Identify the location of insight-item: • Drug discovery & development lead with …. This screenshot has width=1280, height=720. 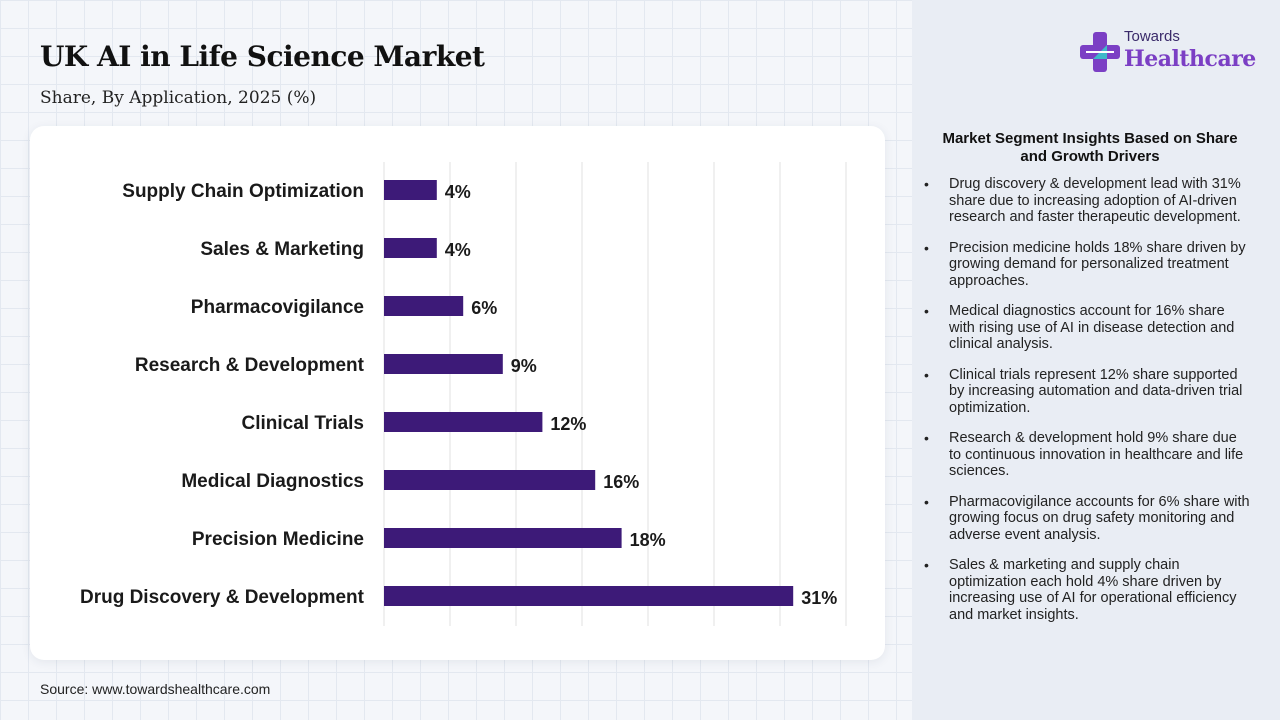
(1087, 201).